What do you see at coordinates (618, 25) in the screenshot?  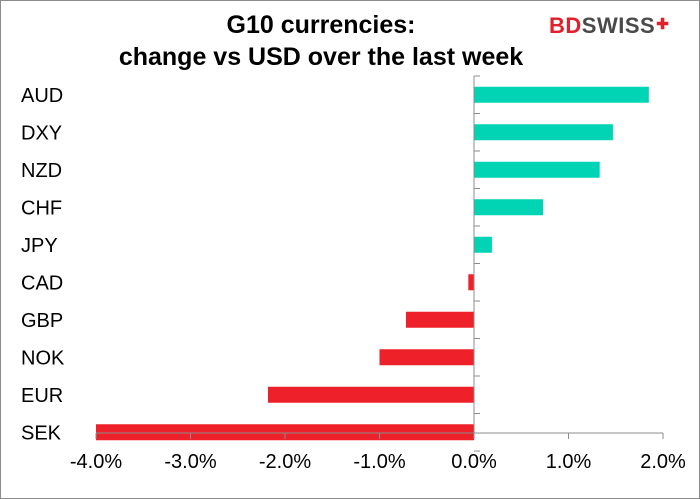 I see `logo-swiss-text: SWISS` at bounding box center [618, 25].